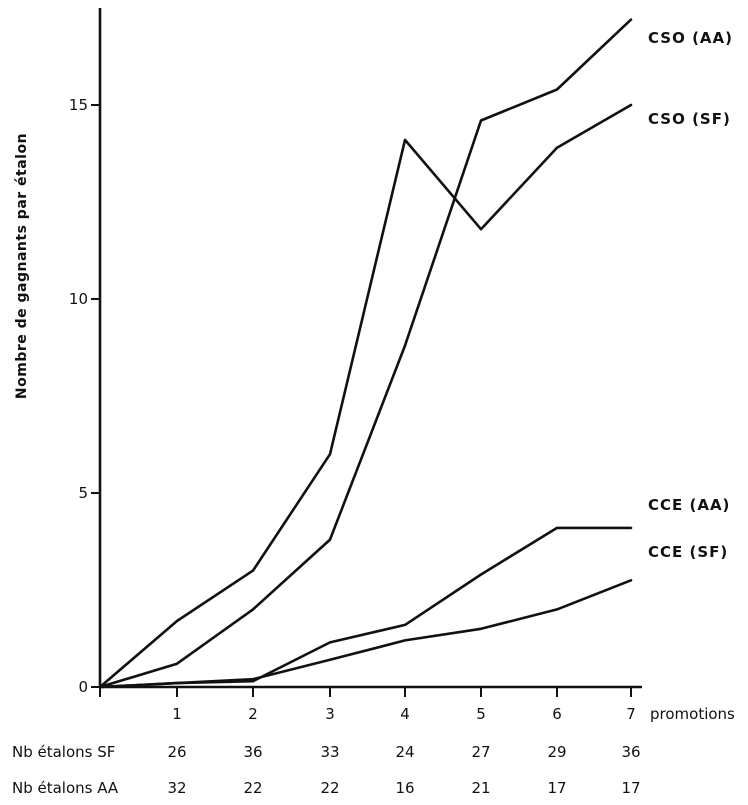  What do you see at coordinates (404, 752) in the screenshot?
I see `table-cell: 24` at bounding box center [404, 752].